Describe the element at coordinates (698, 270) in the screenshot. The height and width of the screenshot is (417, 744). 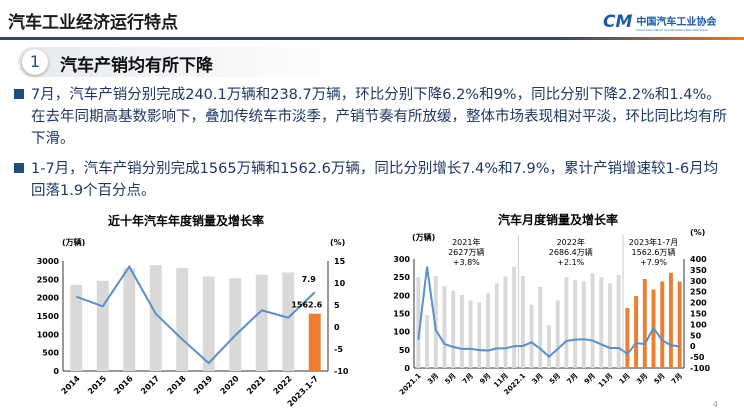
I see `right-tick-label: 350` at that location.